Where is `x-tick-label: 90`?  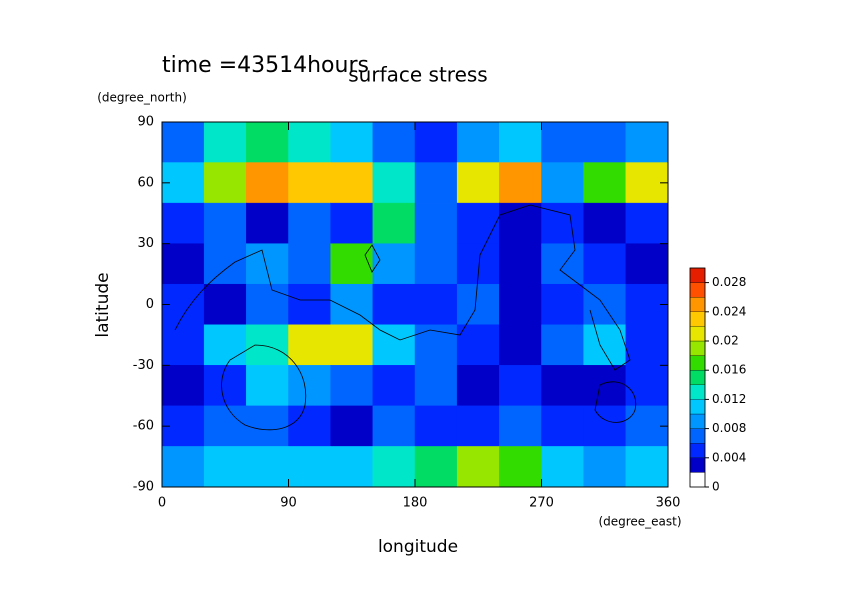
x-tick-label: 90 is located at coordinates (288, 503).